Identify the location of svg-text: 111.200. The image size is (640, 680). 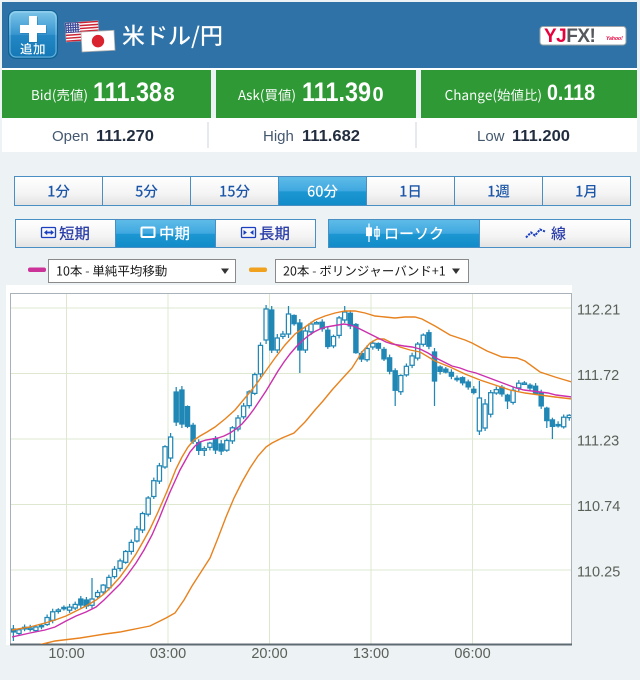
(541, 136).